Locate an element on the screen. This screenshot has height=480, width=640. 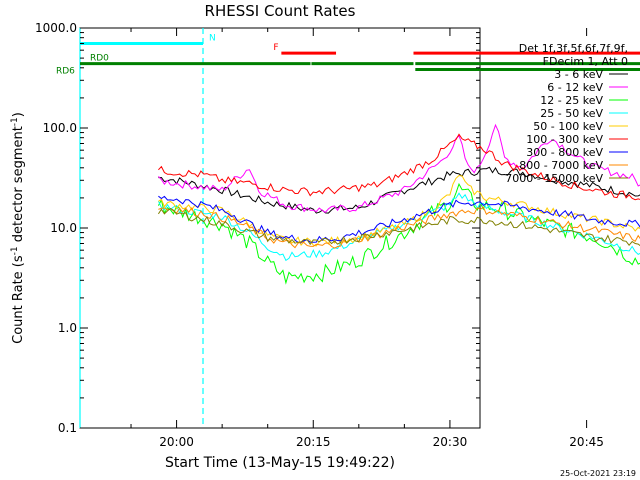
legend-item-label: 25 - 50 keV is located at coordinates (571, 113).